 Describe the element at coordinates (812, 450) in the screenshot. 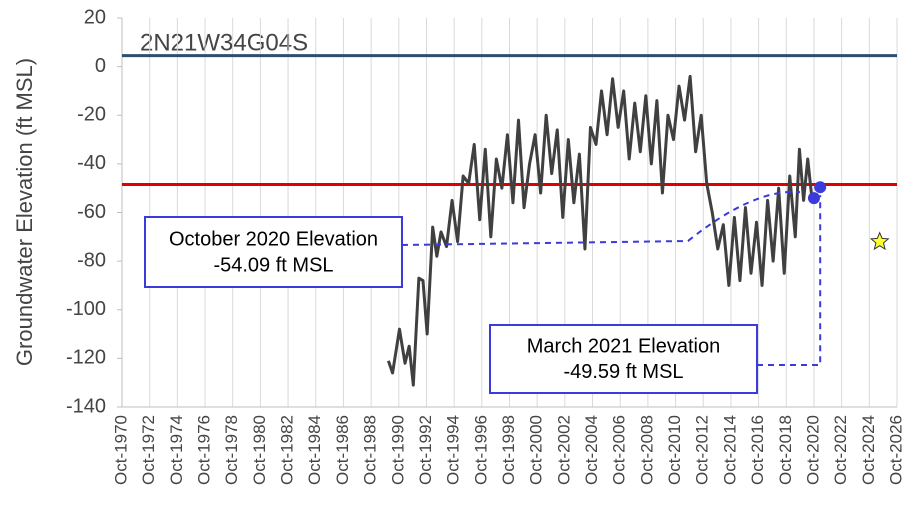

I see `x-tick-label: Oct-2020` at that location.